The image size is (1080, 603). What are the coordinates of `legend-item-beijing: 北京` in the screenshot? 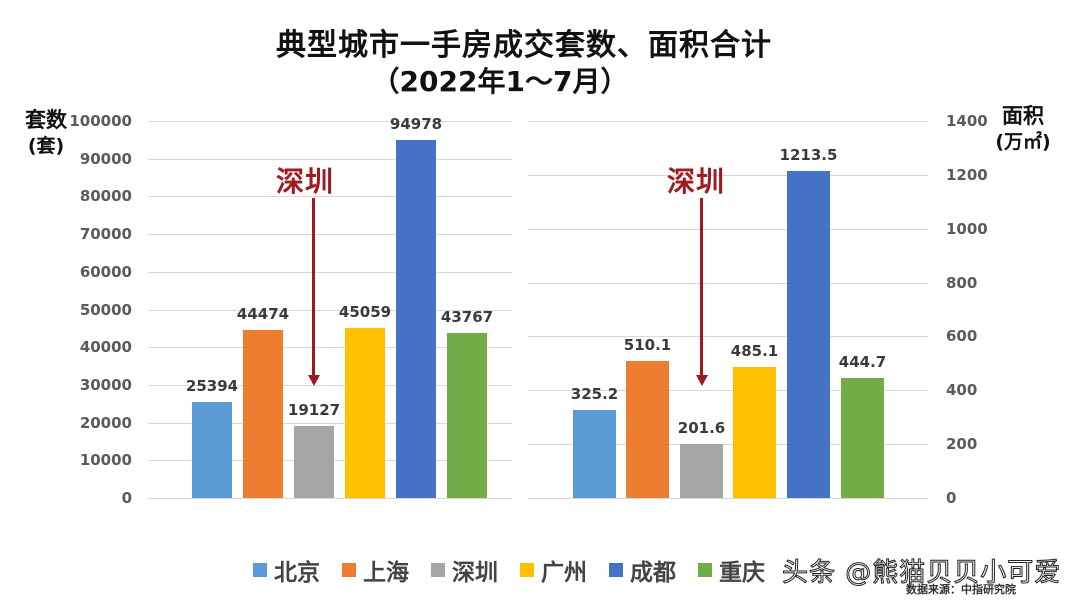 It's located at (286, 570).